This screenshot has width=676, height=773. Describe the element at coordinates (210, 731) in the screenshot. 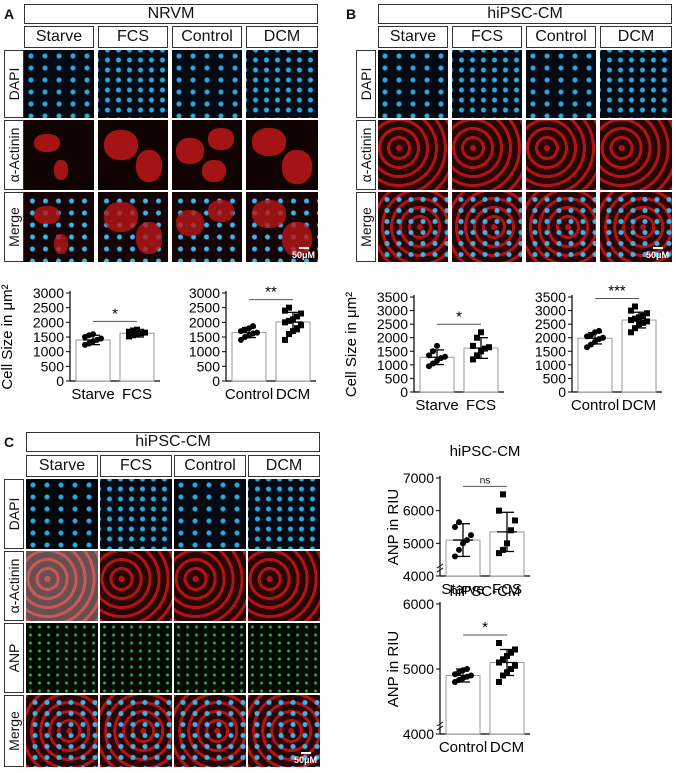

I see `micrograph-c-merge-control` at that location.